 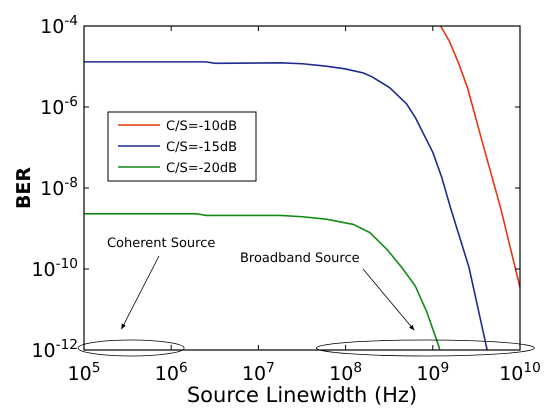 I want to click on y-tick-label: 10$^{-4}$, so click(x=59, y=25).